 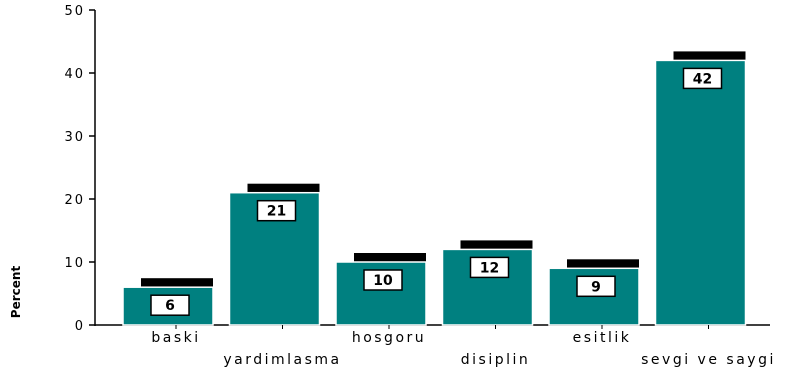 What do you see at coordinates (74, 137) in the screenshot?
I see `y-tick-label: 30` at bounding box center [74, 137].